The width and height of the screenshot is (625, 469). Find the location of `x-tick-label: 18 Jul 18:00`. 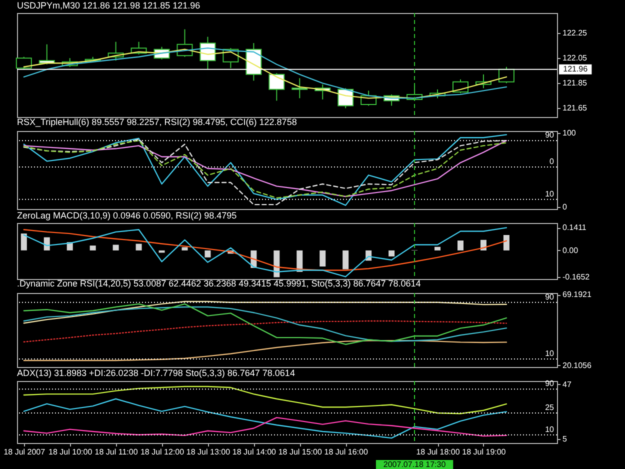

x-tick-label: 18 Jul 18:00 is located at coordinates (438, 452).